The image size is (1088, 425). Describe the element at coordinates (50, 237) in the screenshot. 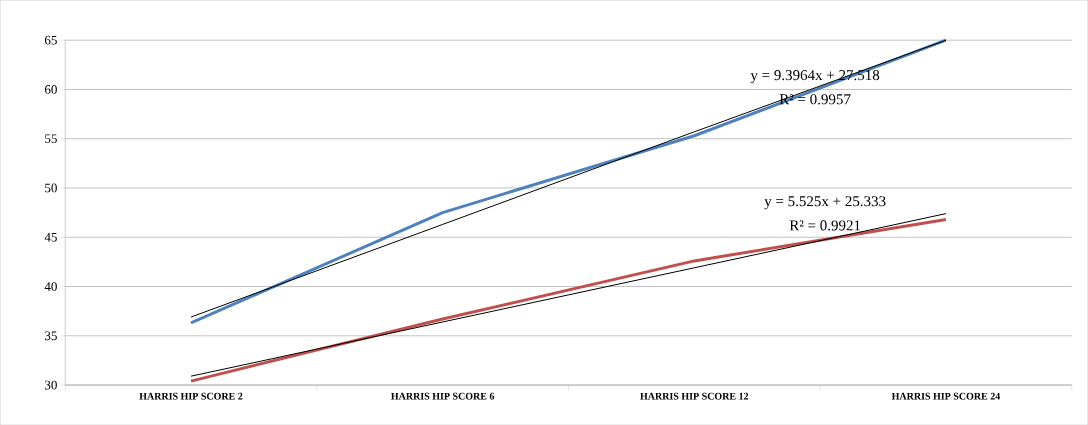

I see `y-tick-label: 45` at that location.